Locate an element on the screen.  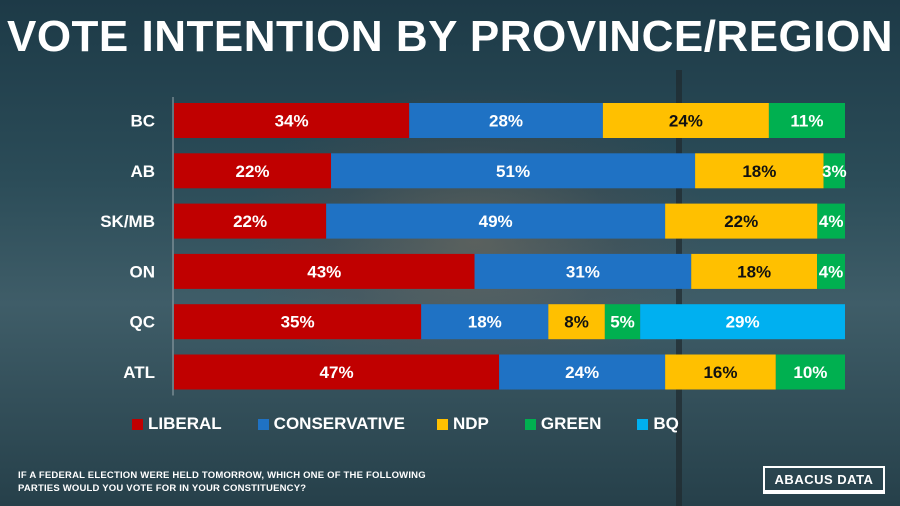
data-label: 3% is located at coordinates (834, 171).